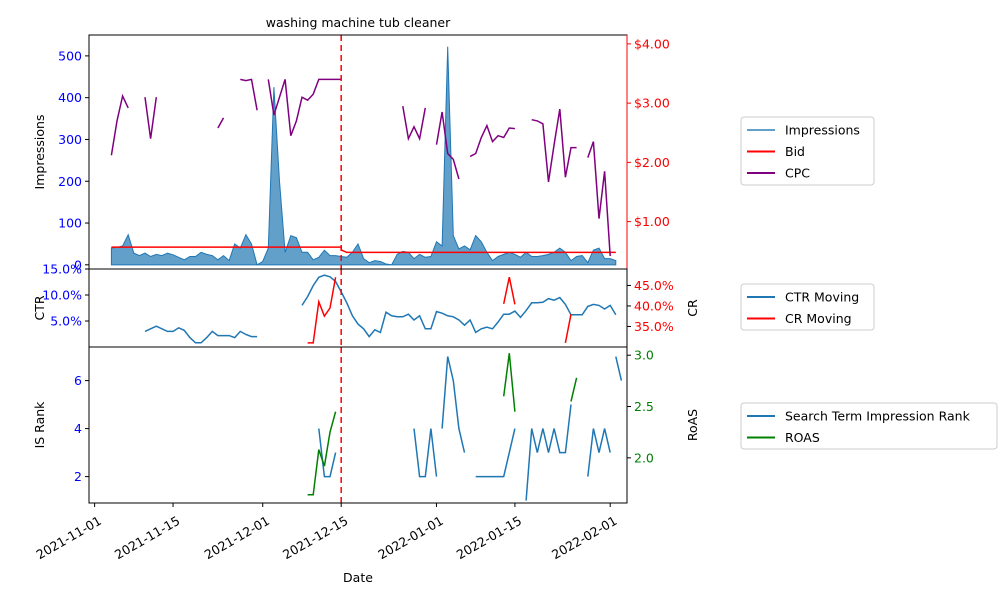 The image size is (1000, 600). What do you see at coordinates (358, 22) in the screenshot?
I see `chart-title: washing machine tub cleaner` at bounding box center [358, 22].